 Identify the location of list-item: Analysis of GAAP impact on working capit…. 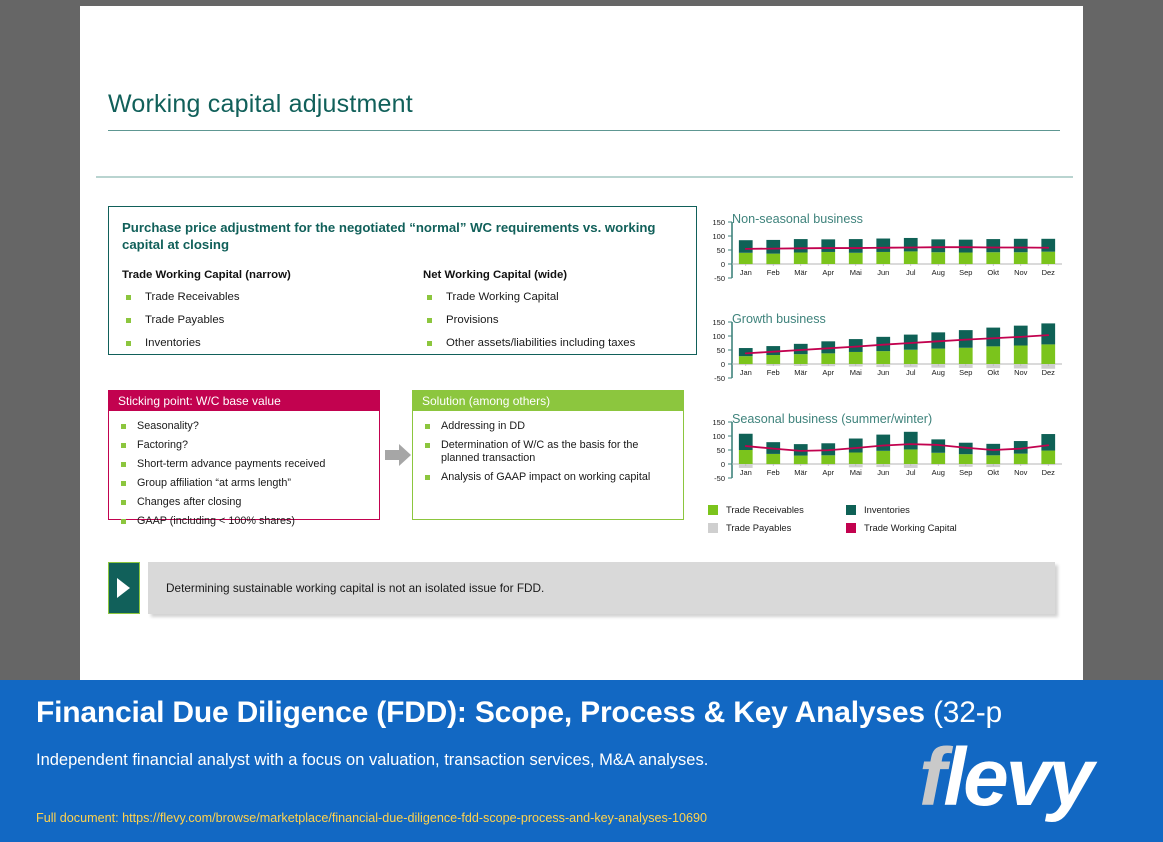
(547, 477).